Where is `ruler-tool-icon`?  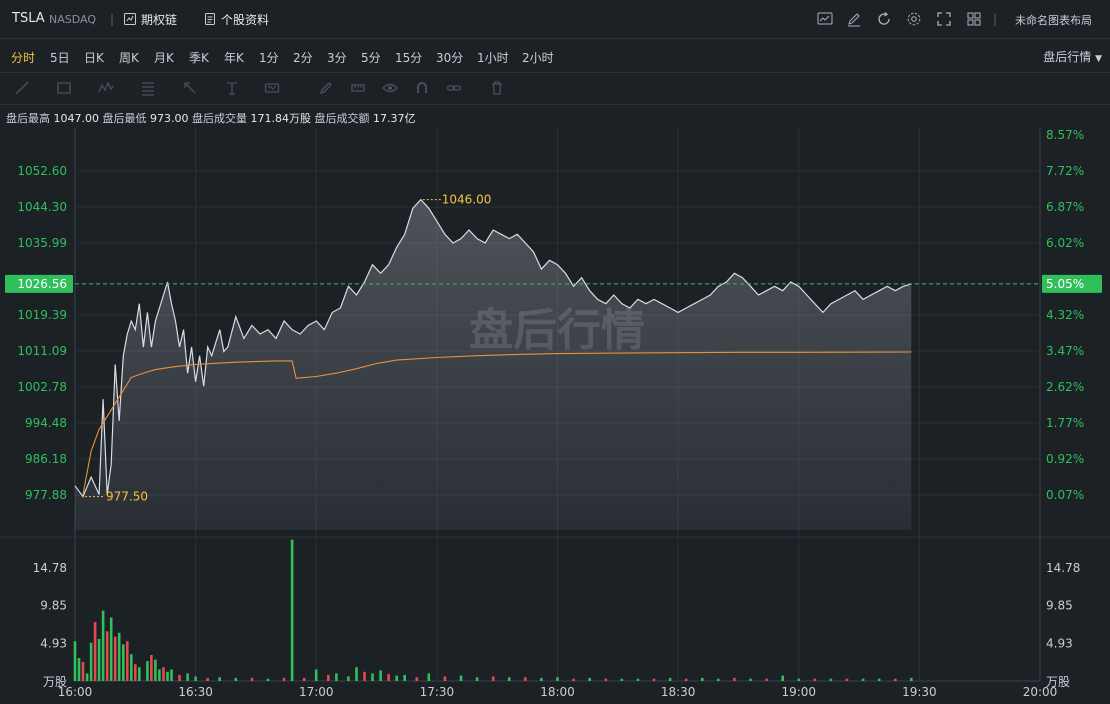
ruler-tool-icon is located at coordinates (358, 88).